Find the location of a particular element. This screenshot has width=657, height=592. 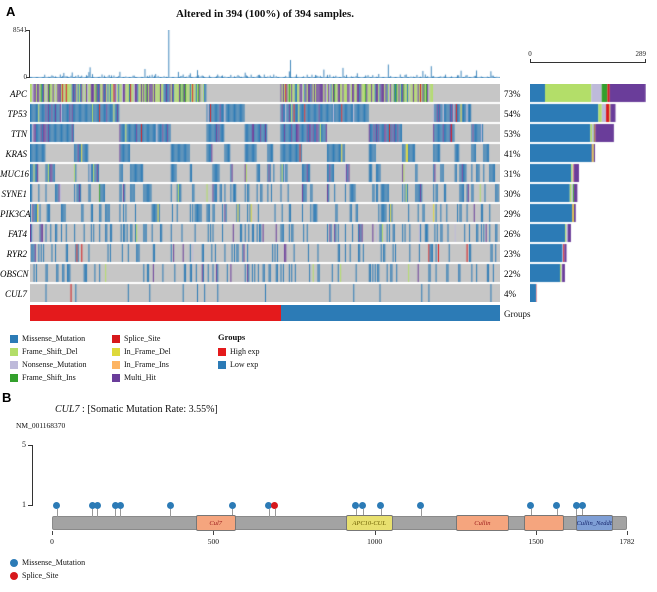

groups-legend-column: Groups High exp Low exp is located at coordinates (239, 351).